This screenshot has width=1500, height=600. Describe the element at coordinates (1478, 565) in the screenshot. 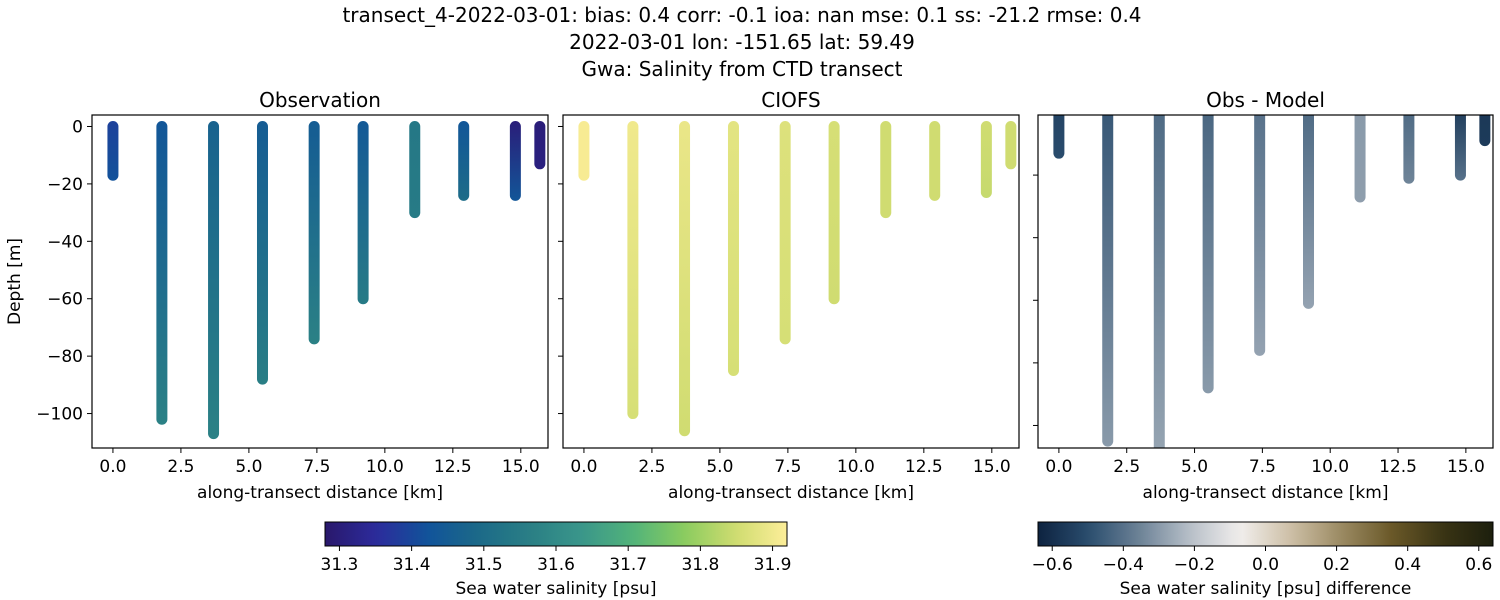

I see `colorbar-tick-label: 0.6` at that location.